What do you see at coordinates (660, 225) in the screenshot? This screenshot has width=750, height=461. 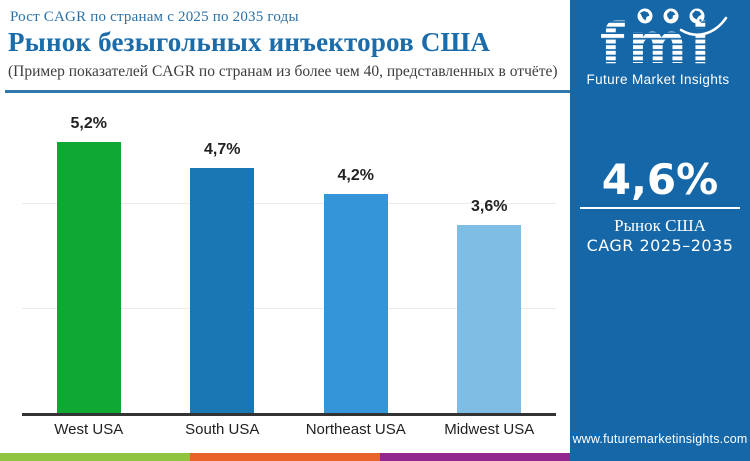 I see `market-label: Рынок США` at bounding box center [660, 225].